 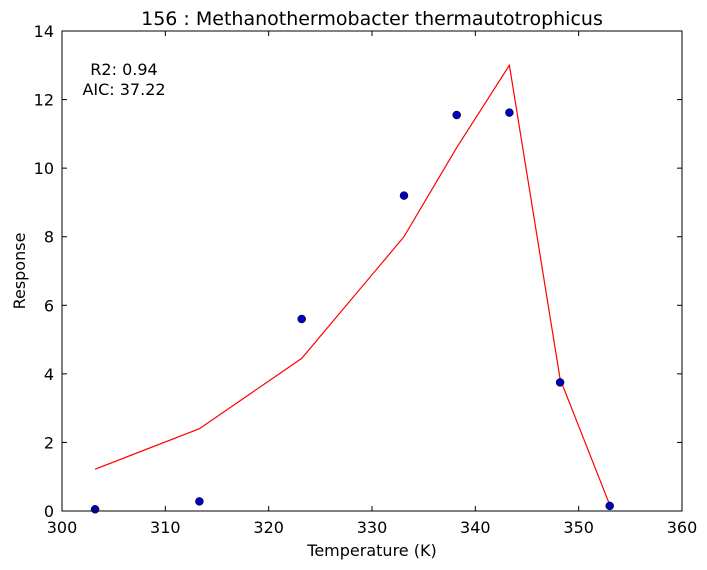 What do you see at coordinates (62, 527) in the screenshot?
I see `x-tick-label: 300` at bounding box center [62, 527].